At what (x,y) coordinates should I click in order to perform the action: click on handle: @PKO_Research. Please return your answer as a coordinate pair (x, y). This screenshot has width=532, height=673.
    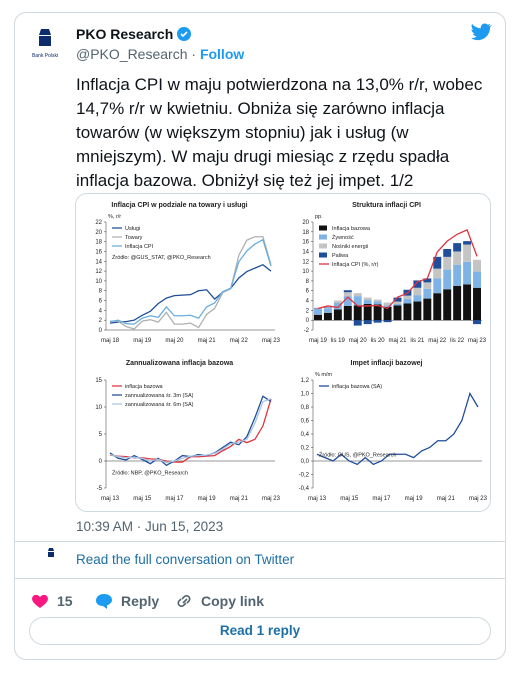
    Looking at the image, I should click on (132, 54).